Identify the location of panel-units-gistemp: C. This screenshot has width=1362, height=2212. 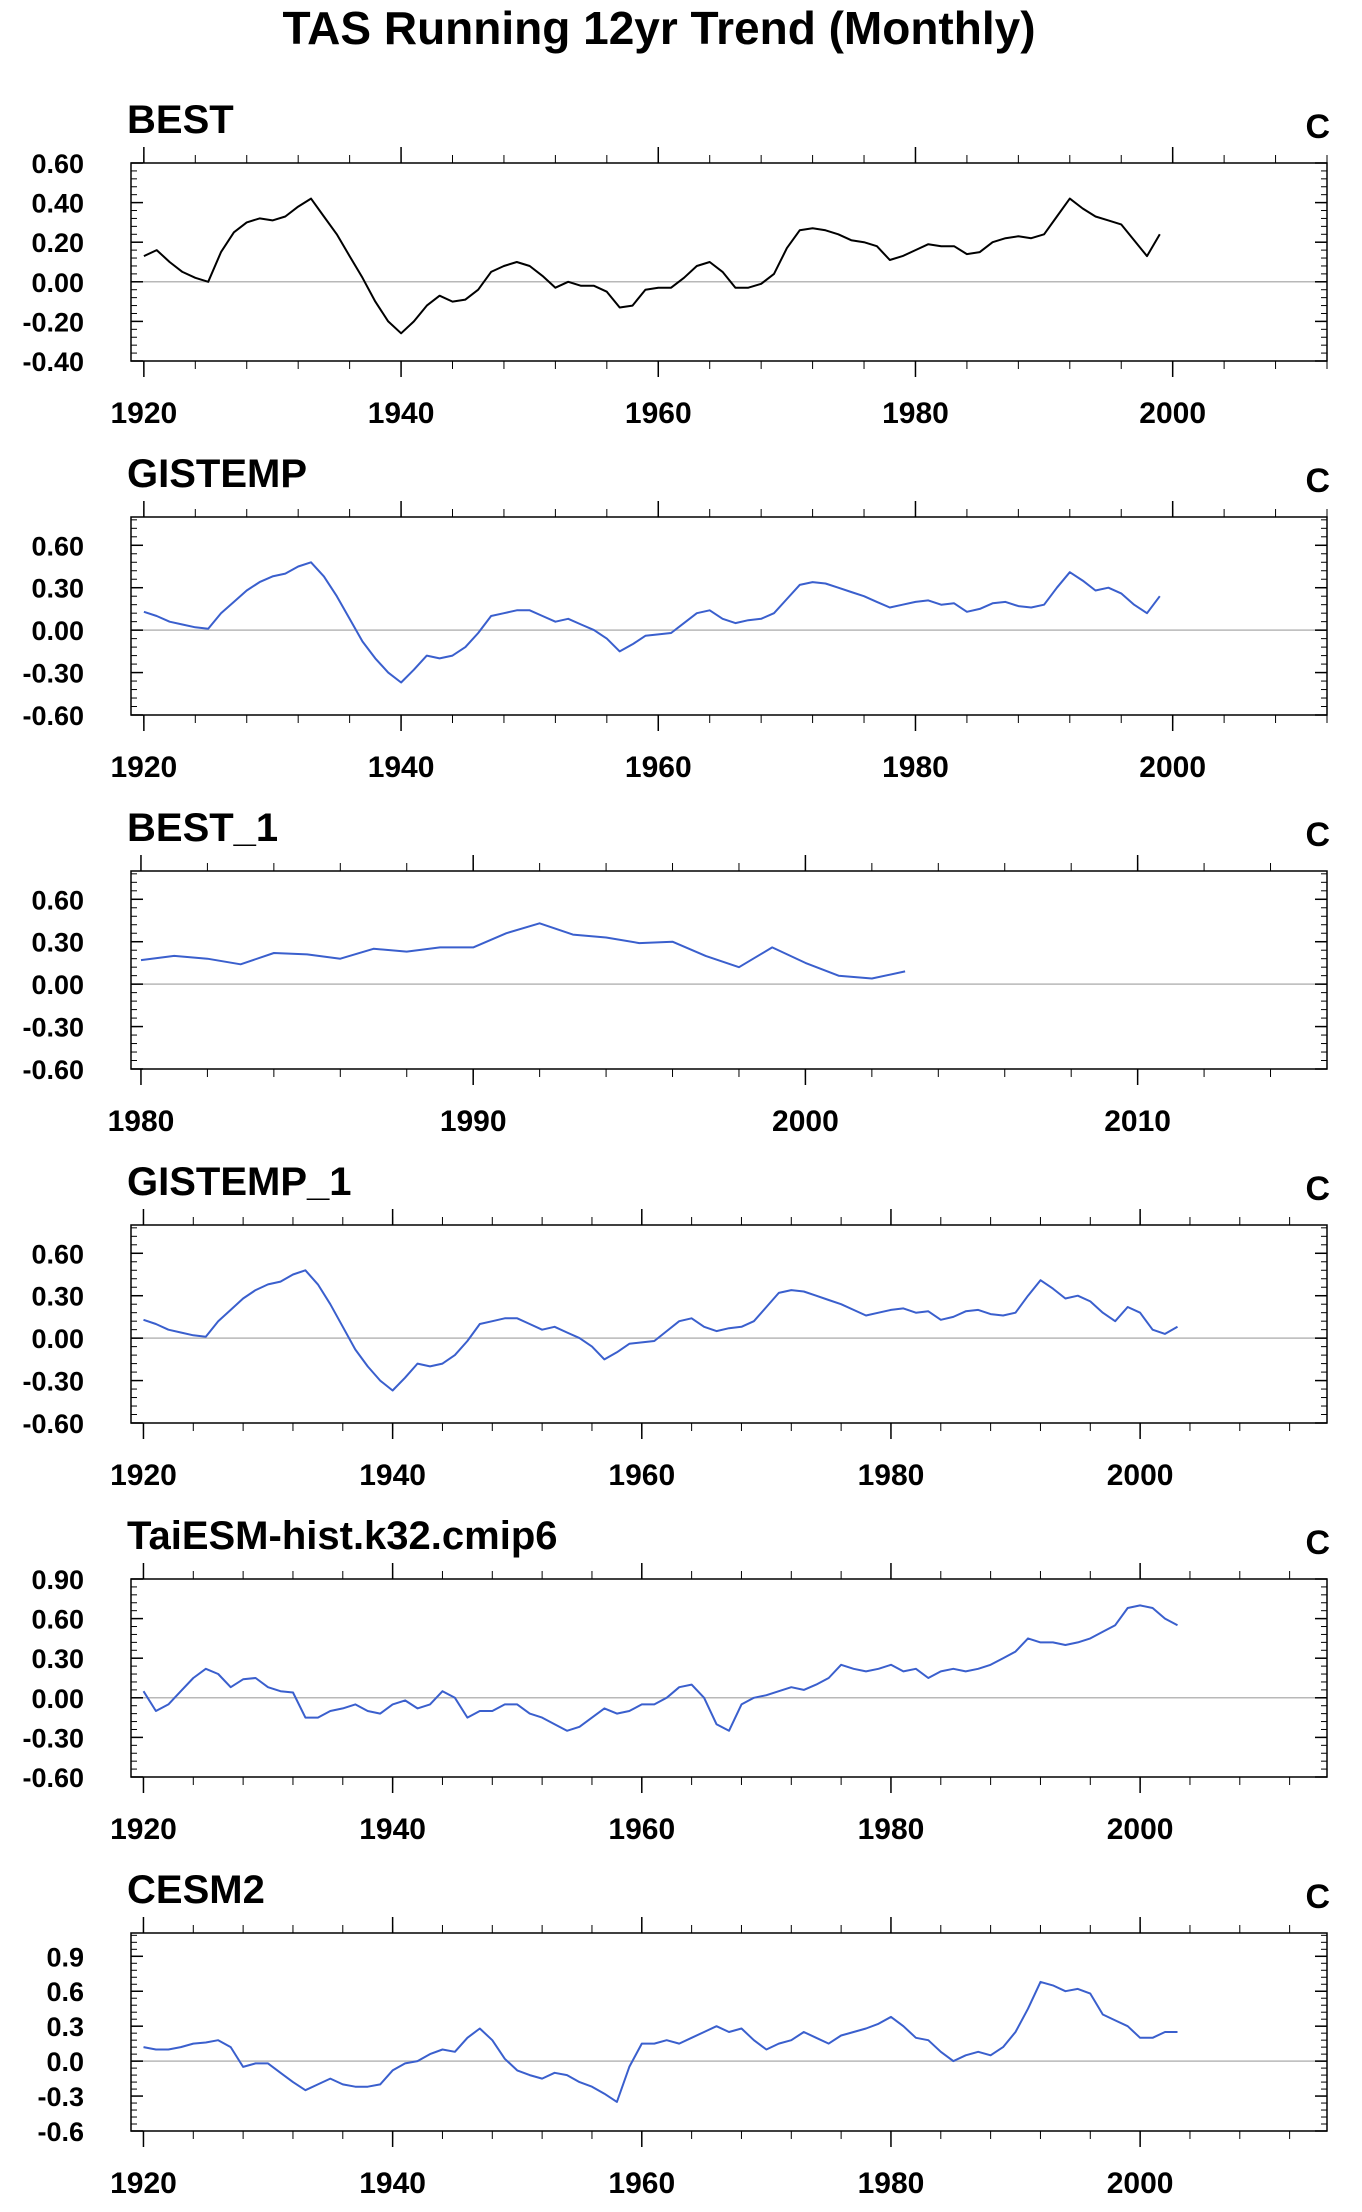
(1317, 481).